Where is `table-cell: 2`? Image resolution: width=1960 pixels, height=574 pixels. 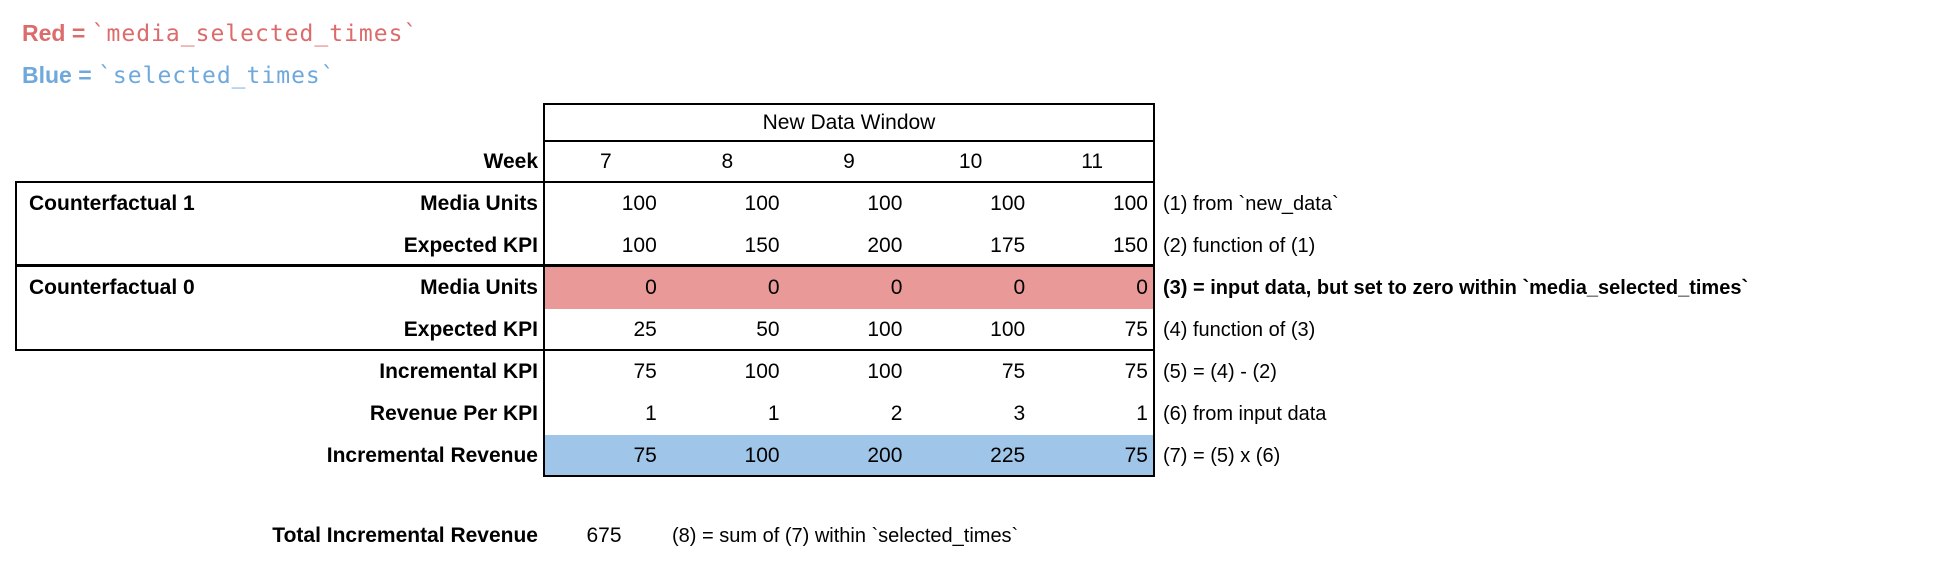
table-cell: 2 is located at coordinates (896, 413).